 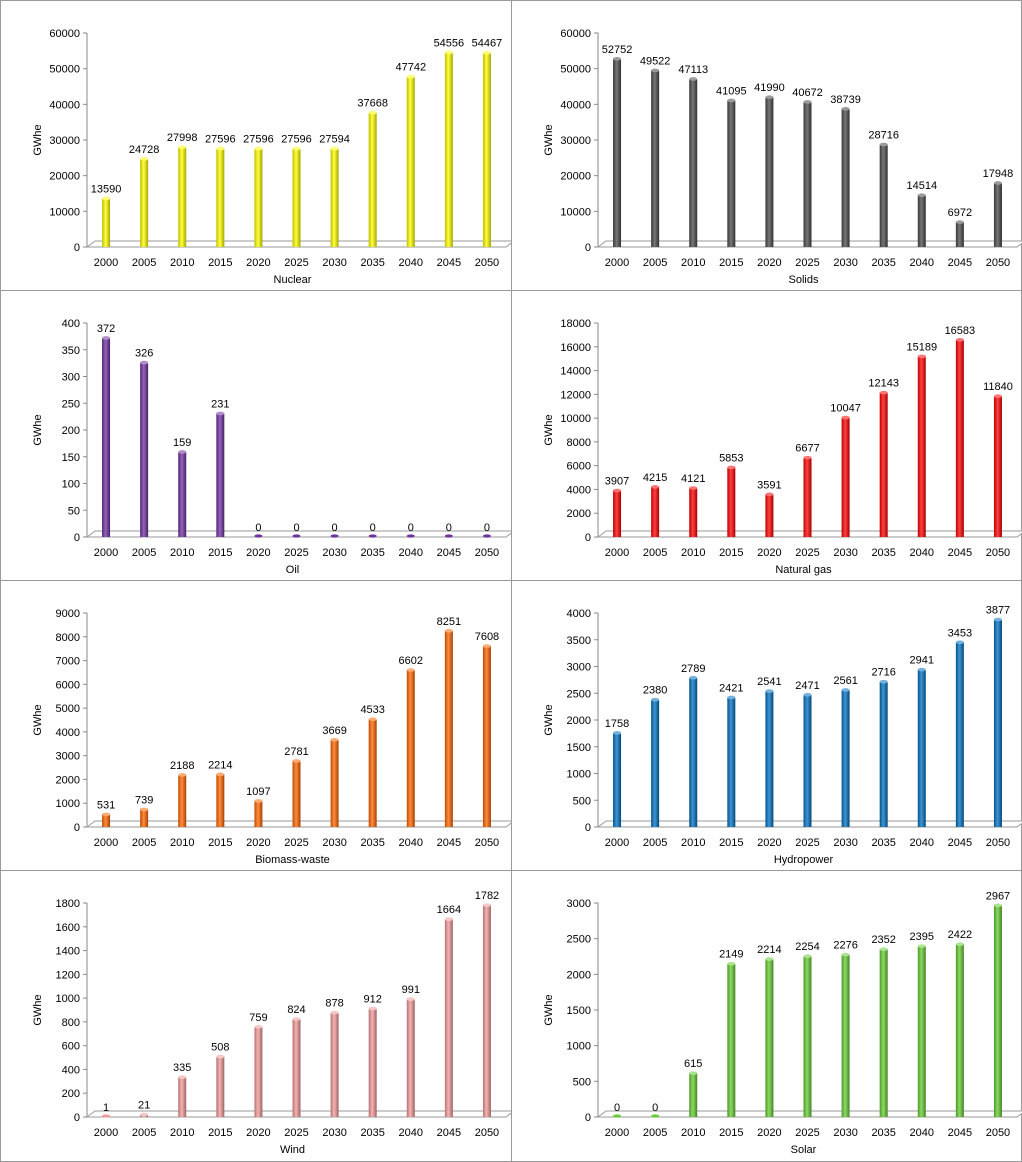 I want to click on bar-2015, so click(x=731, y=174).